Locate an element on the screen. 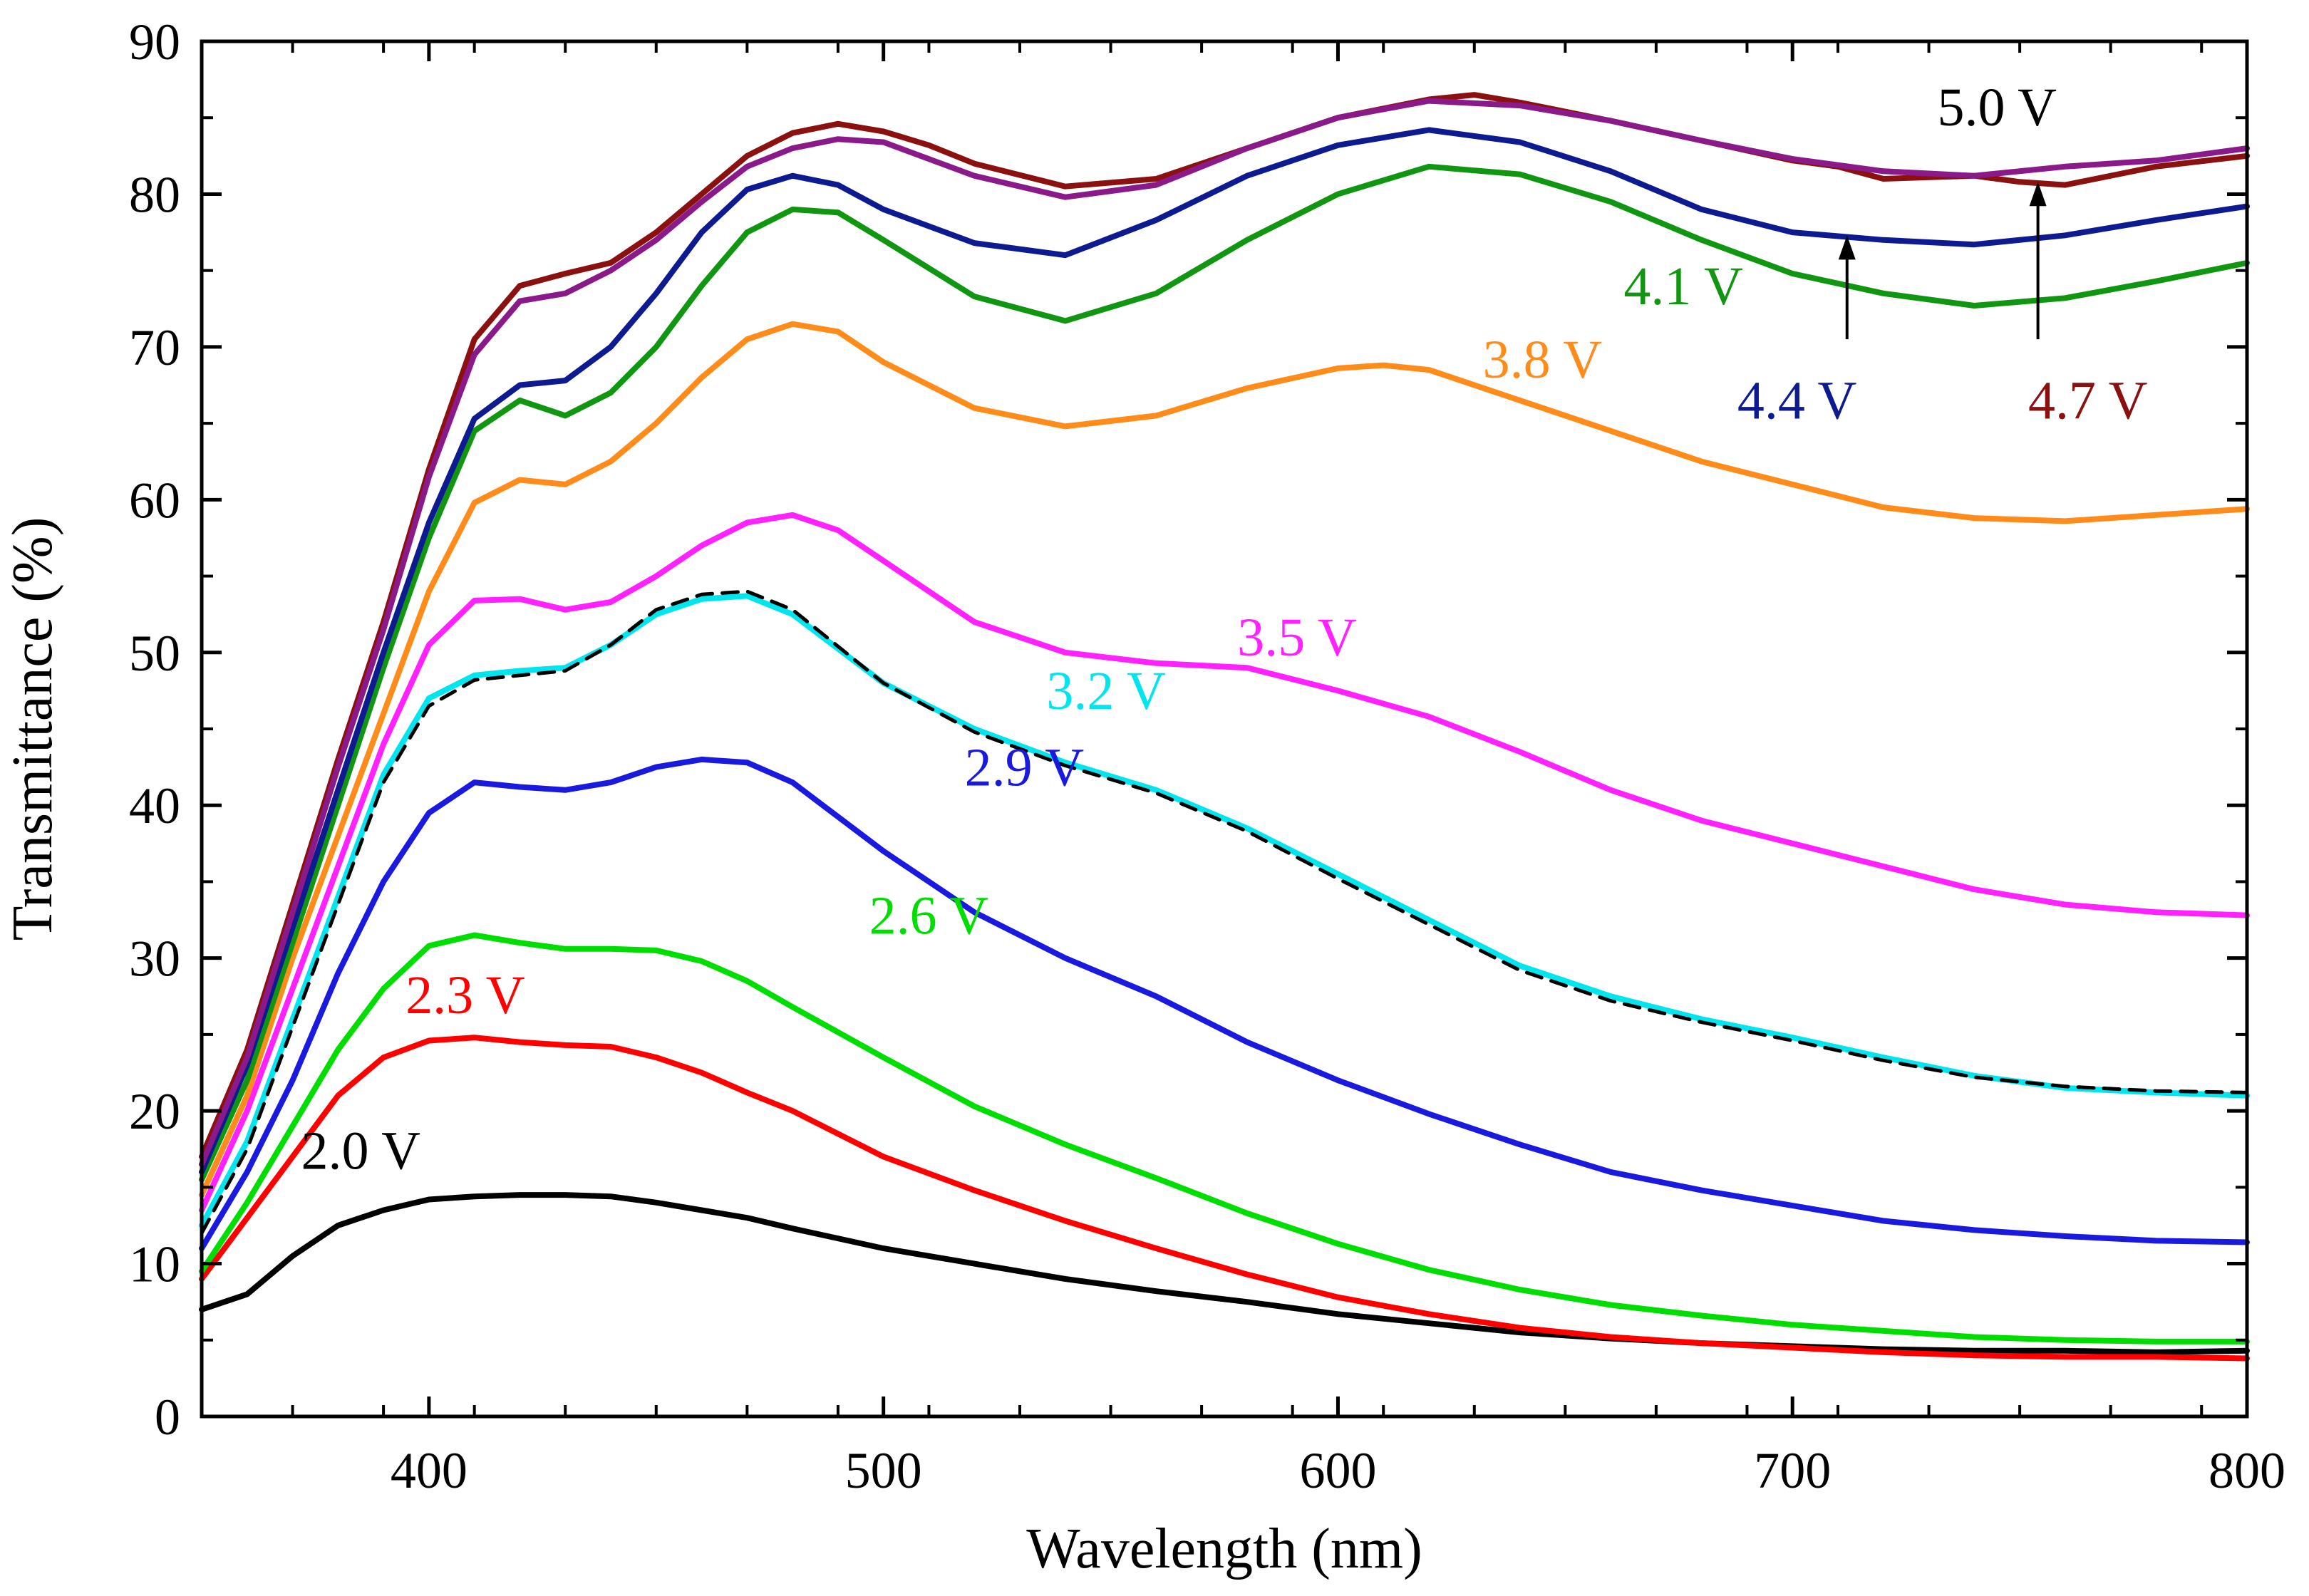 This screenshot has width=2309, height=1596. y-tick-label: 80 is located at coordinates (154, 194).